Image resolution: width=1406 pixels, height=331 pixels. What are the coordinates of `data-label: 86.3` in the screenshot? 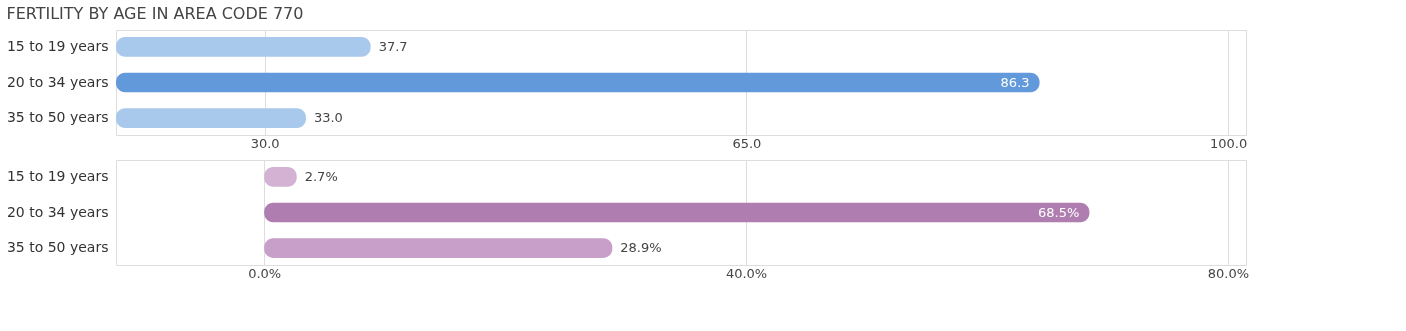 It's located at (1015, 82).